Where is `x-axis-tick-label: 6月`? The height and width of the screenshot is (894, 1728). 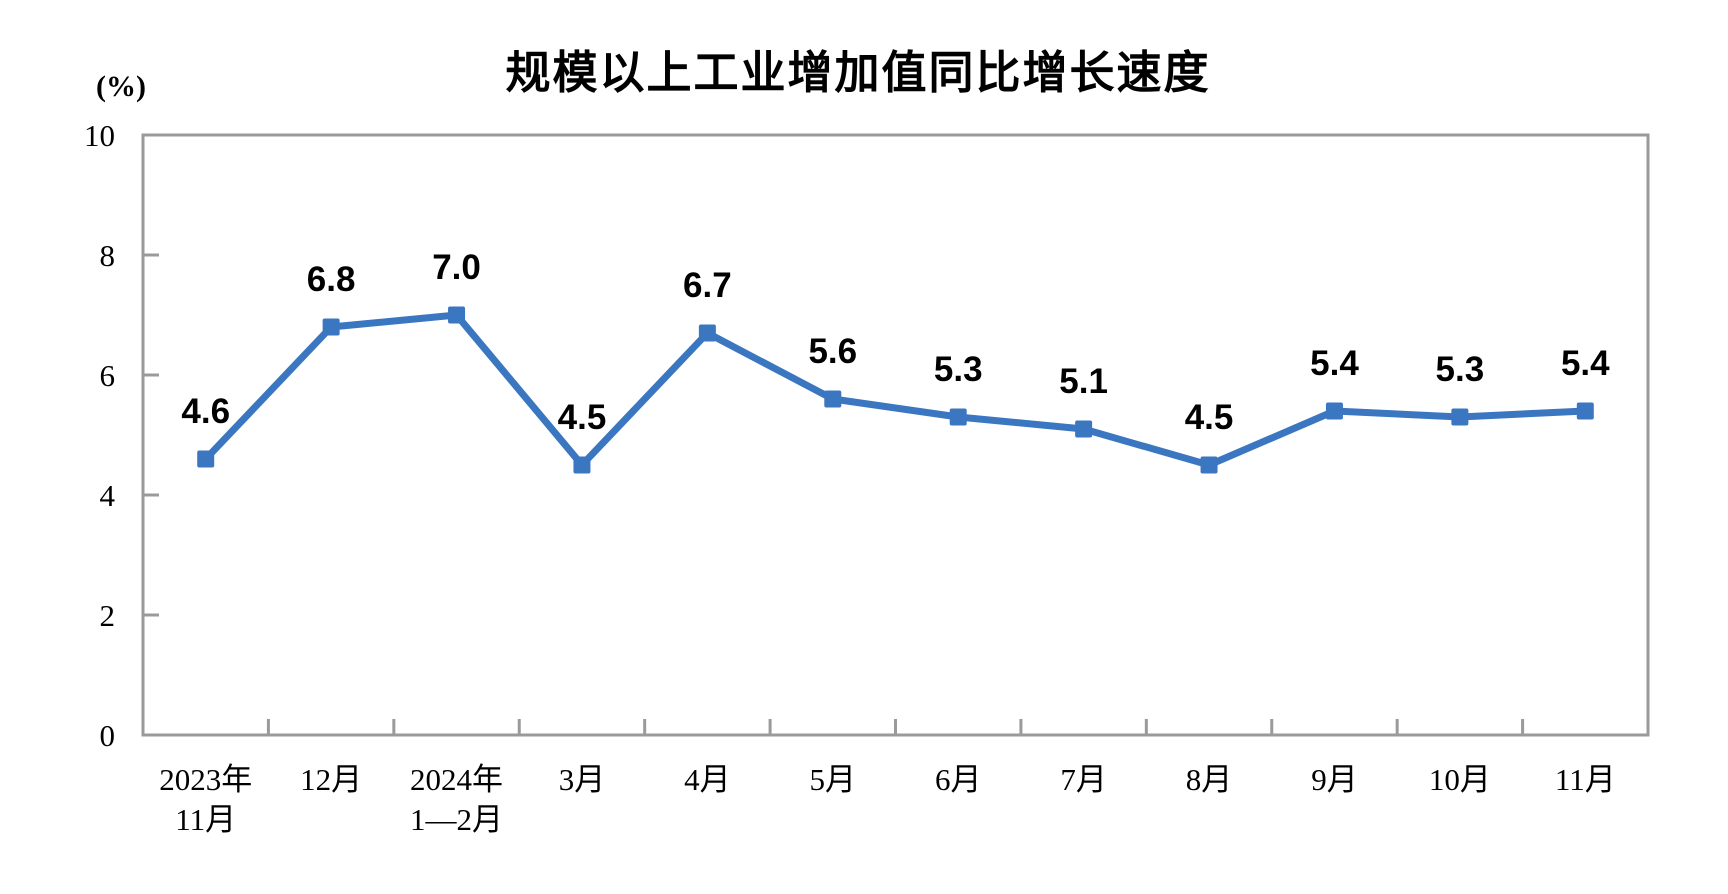 x-axis-tick-label: 6月 is located at coordinates (958, 779).